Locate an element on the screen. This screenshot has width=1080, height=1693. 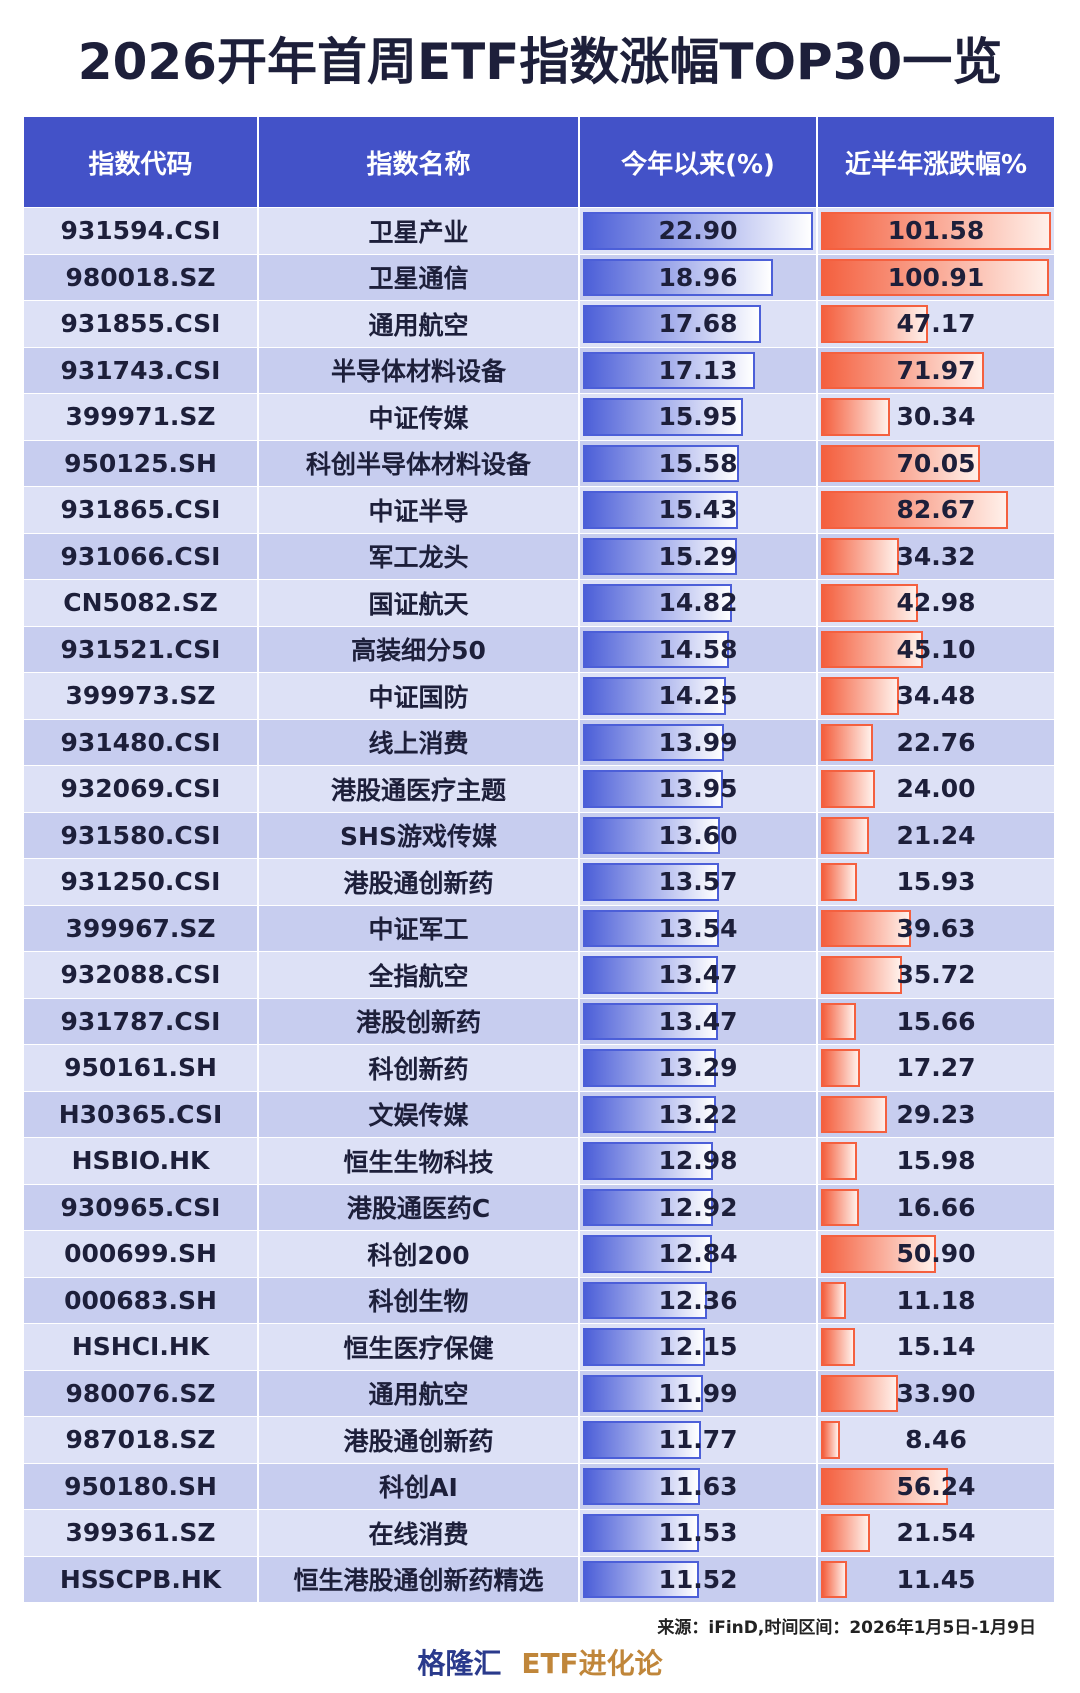
cell: 卫星通信 is located at coordinates (419, 277).